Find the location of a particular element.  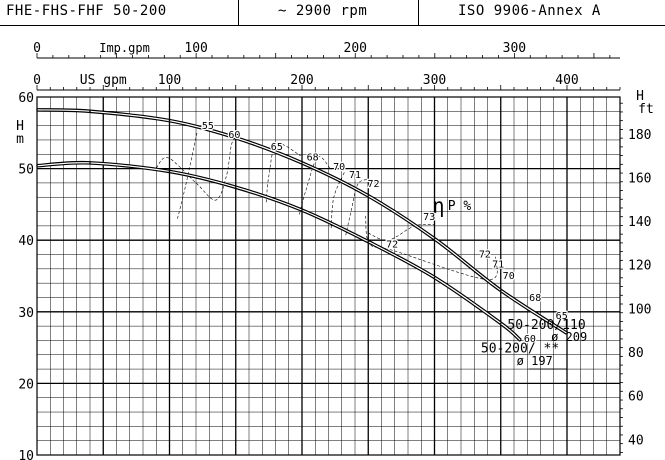

y-ft-tick-label: 120 is located at coordinates (639, 266).